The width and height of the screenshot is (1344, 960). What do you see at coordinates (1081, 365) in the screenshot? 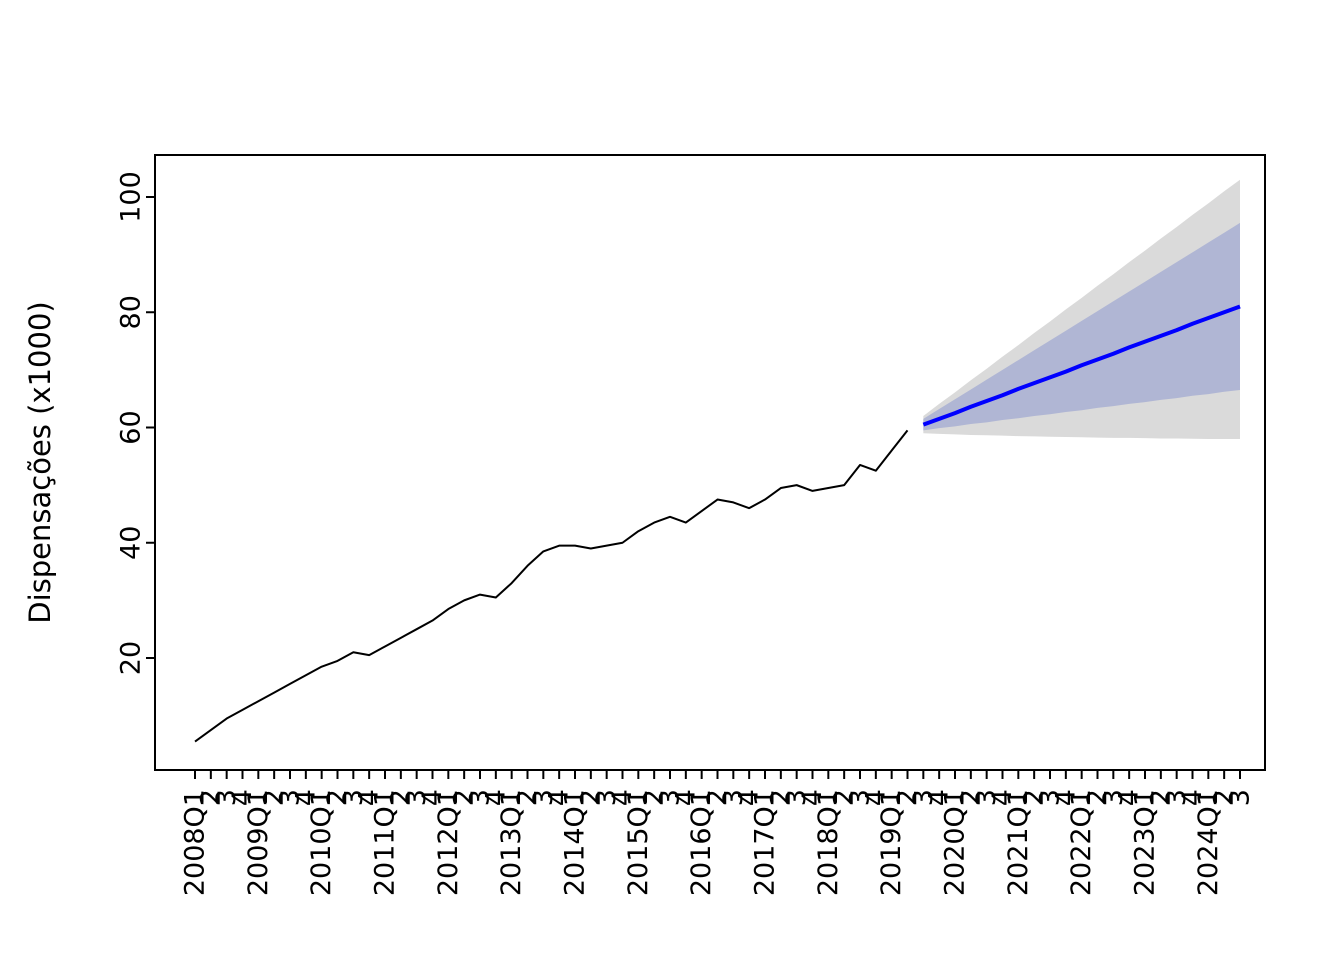
I see `forecast-mean-line` at bounding box center [1081, 365].